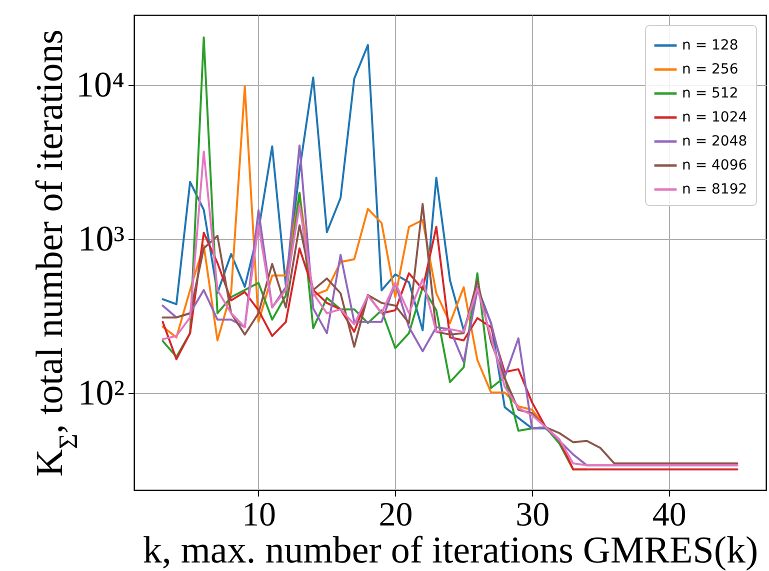 Image resolution: width=769 pixels, height=571 pixels. Describe the element at coordinates (715, 166) in the screenshot. I see `legend-label: n = 4096` at that location.